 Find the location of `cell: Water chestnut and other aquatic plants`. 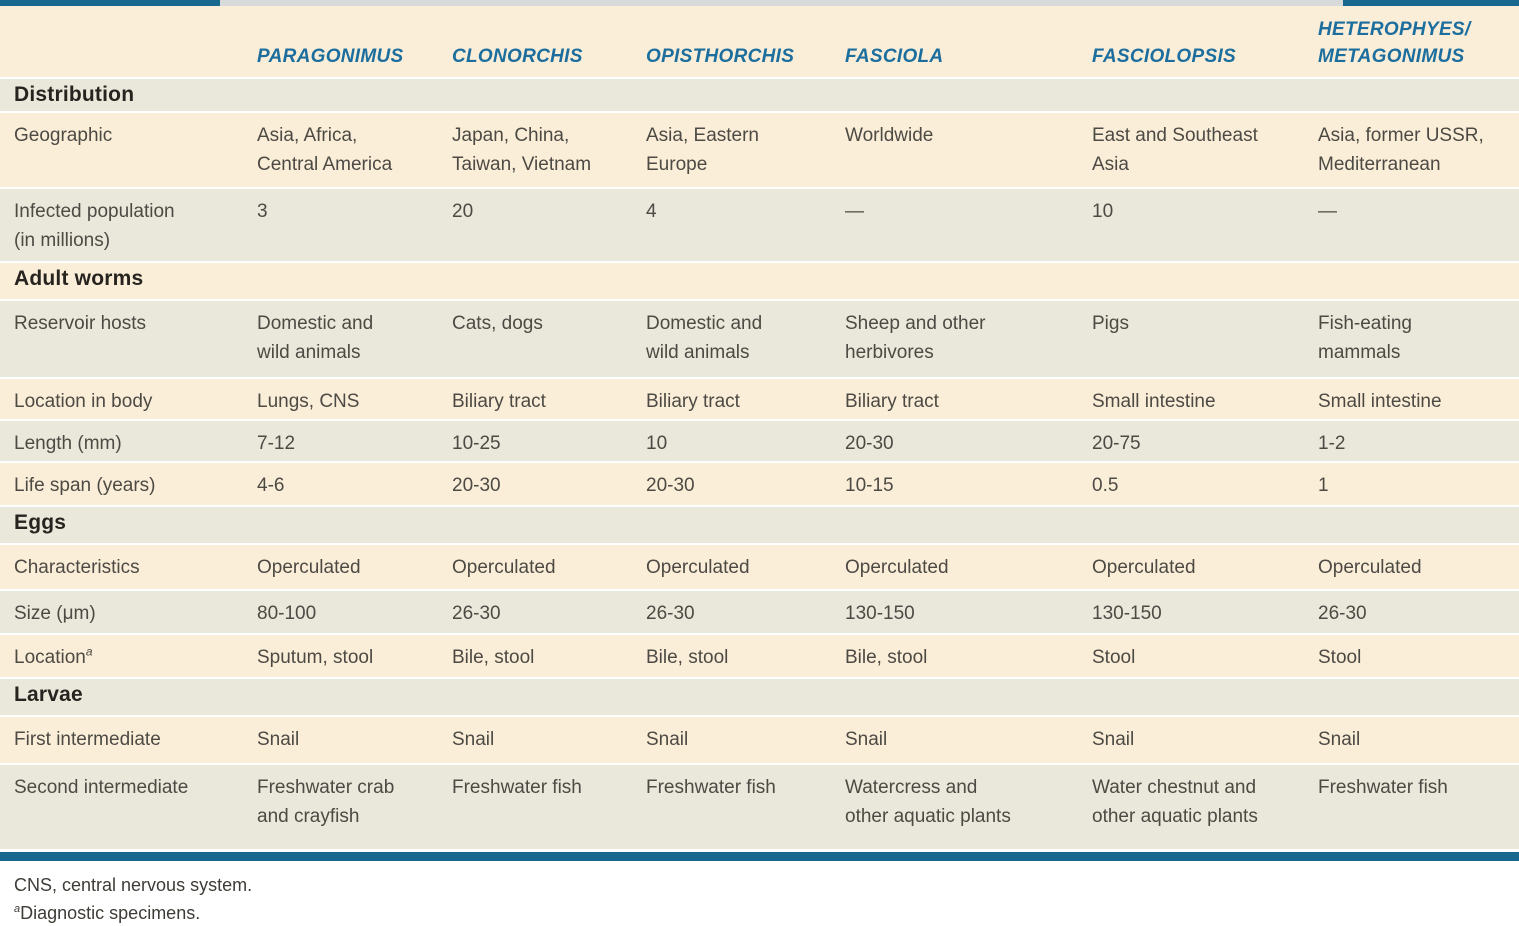

cell: Water chestnut and other aquatic plants is located at coordinates (1175, 802).